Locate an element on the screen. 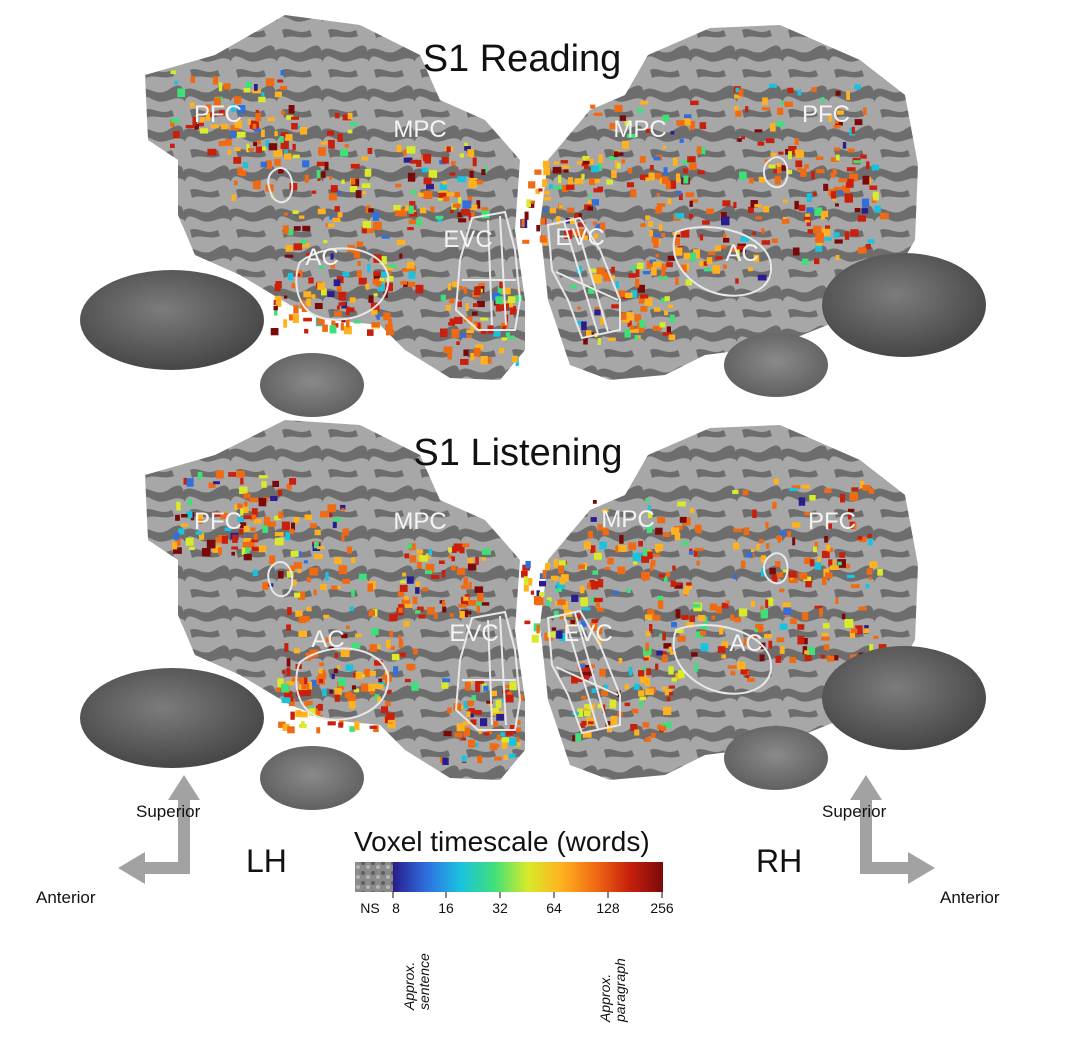  approx-sentence-line2: sentence is located at coordinates (424, 981).